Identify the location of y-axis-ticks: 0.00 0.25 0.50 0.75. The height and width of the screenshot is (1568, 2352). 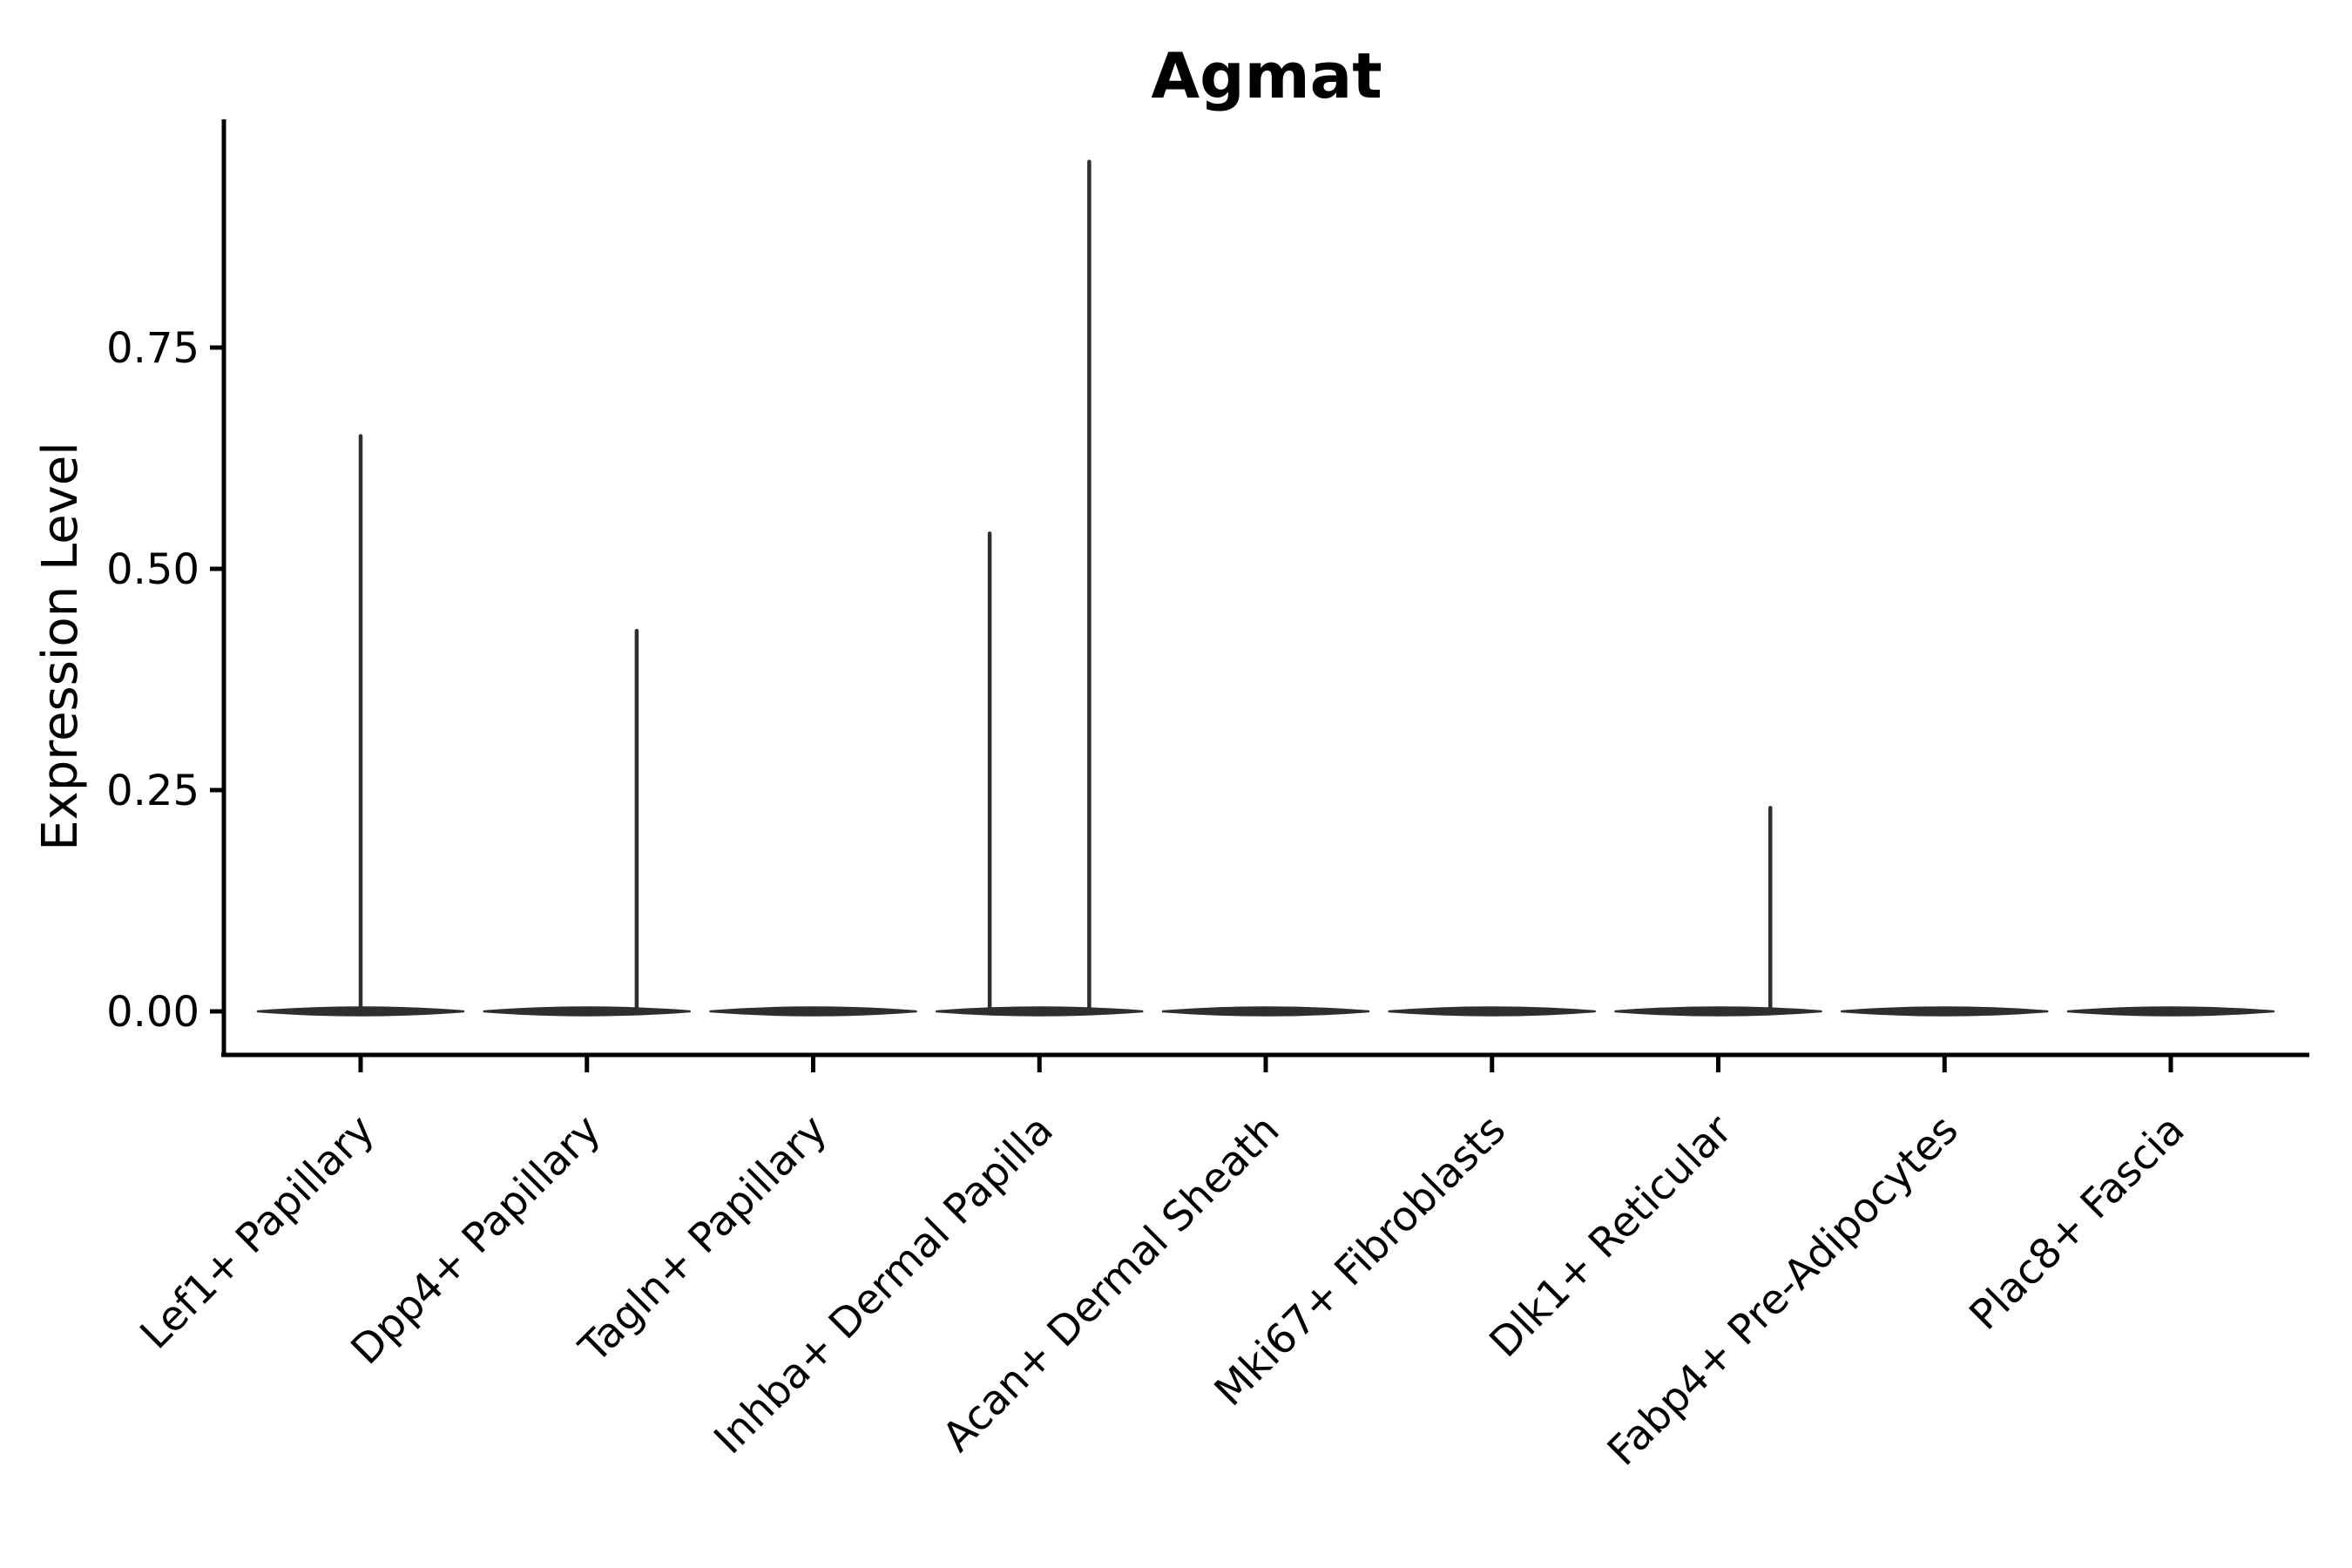
(165, 680).